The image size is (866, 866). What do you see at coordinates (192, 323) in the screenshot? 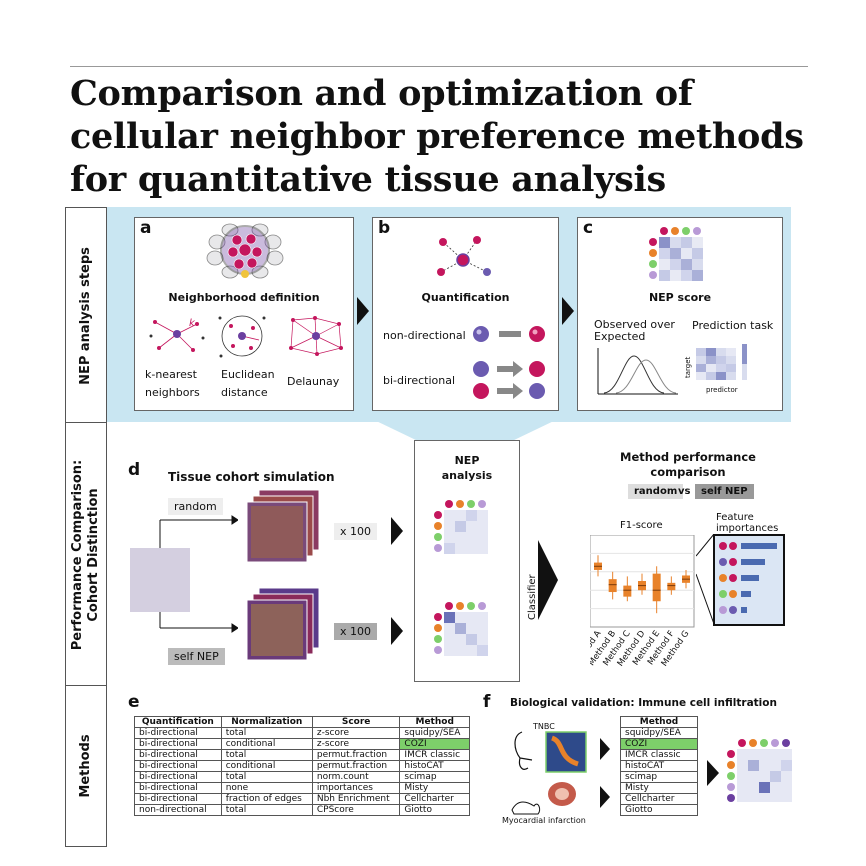
I see `knn-k-label: k` at bounding box center [192, 323].